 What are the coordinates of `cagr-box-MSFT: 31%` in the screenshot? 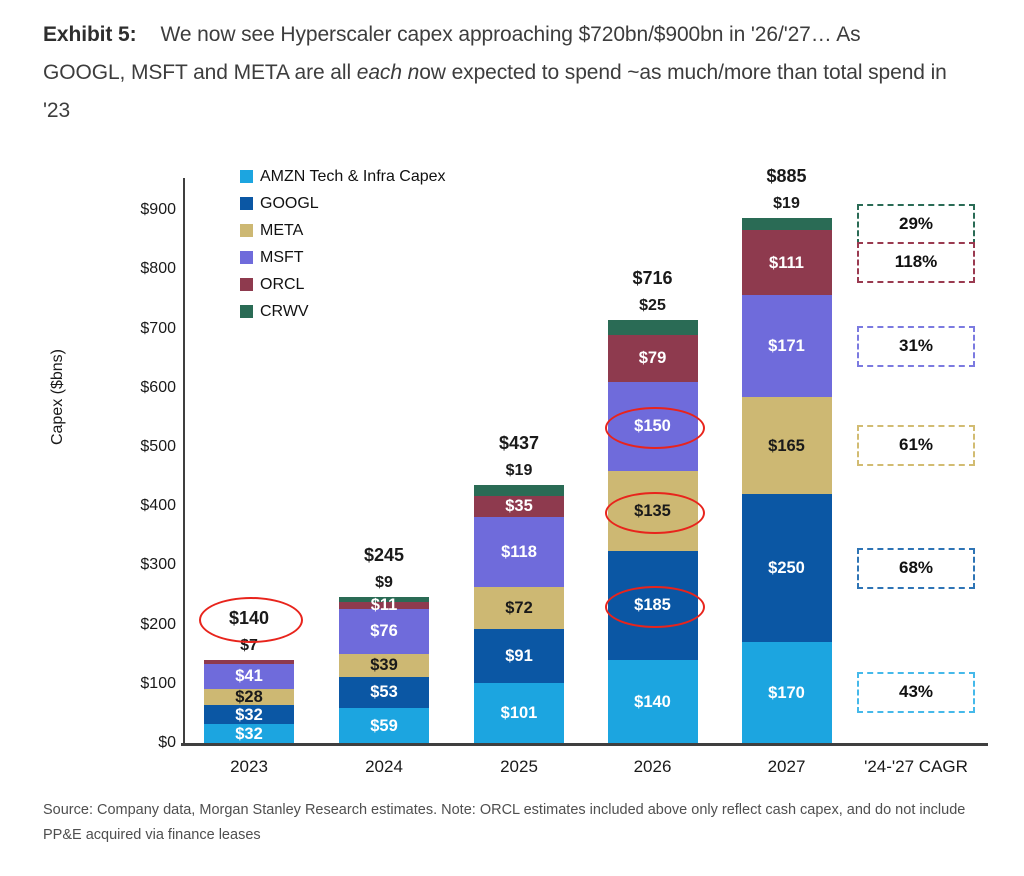 It's located at (916, 346).